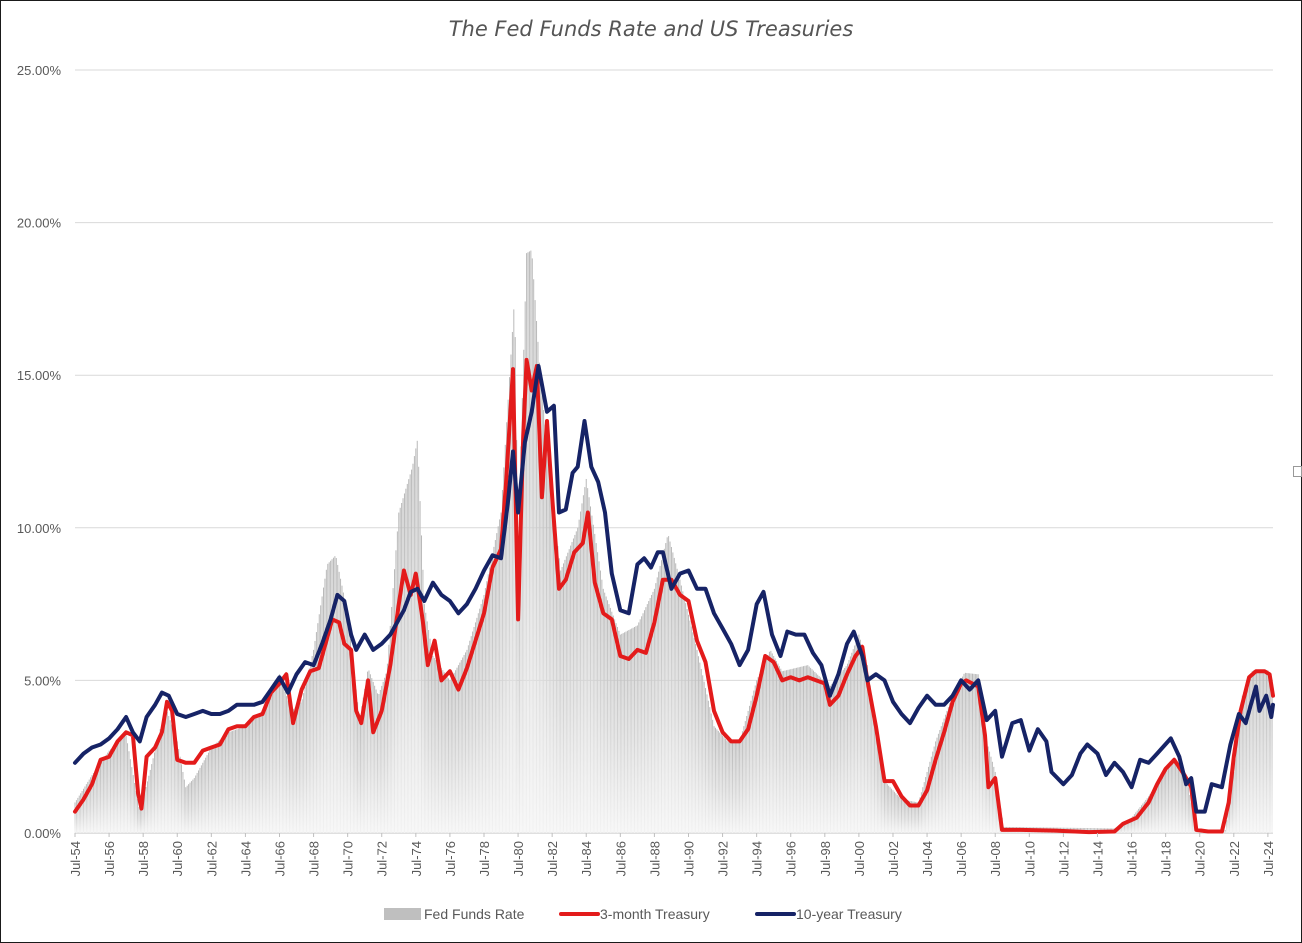  What do you see at coordinates (655, 914) in the screenshot?
I see `legend-label-3-month: 3-month Treasury` at bounding box center [655, 914].